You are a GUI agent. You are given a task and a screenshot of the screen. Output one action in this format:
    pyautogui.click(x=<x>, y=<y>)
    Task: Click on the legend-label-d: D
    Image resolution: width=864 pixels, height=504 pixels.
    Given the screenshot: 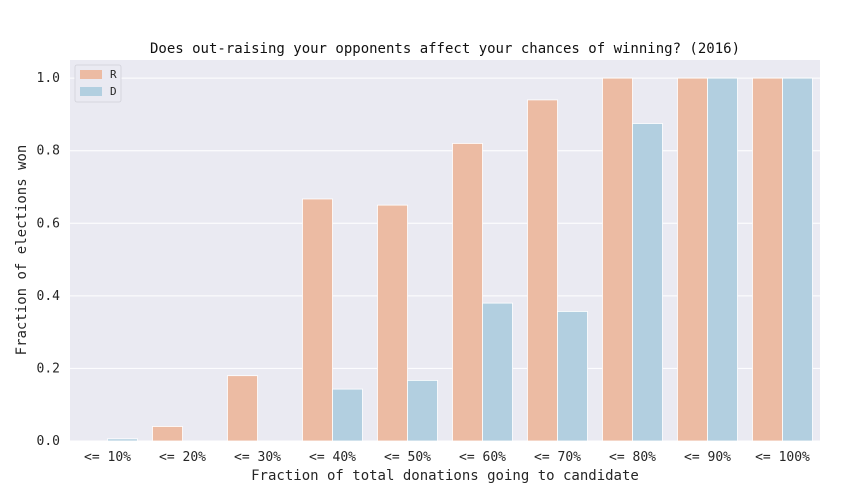 What is the action you would take?
    pyautogui.click(x=113, y=91)
    